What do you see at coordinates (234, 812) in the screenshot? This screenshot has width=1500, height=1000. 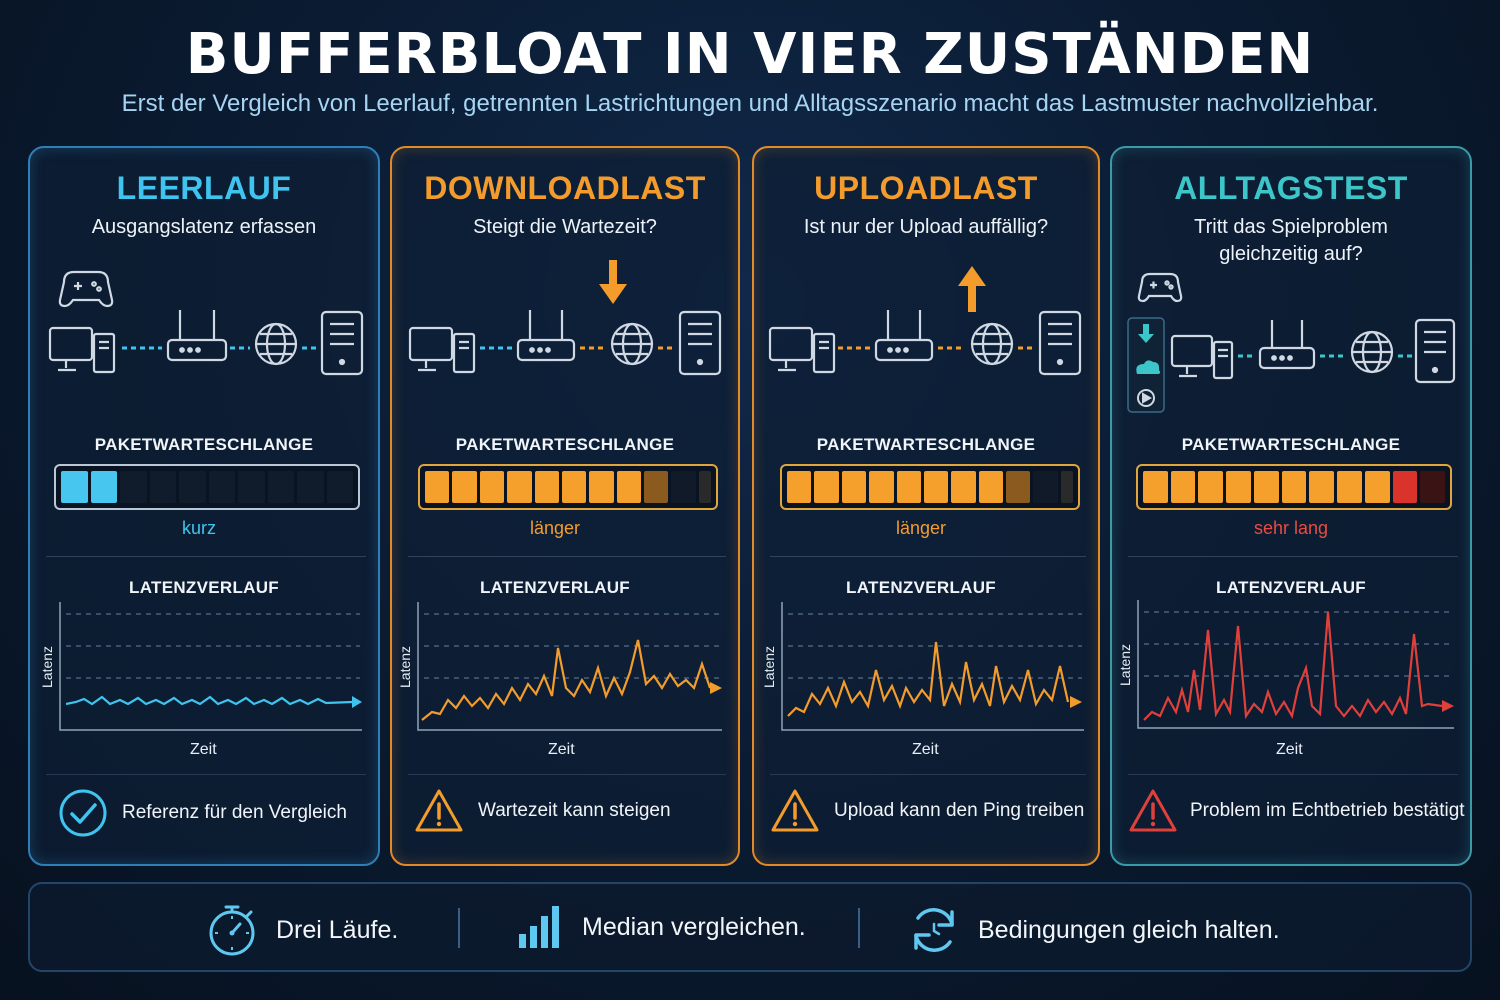 I see `footer-text: Referenz für den Vergleich` at bounding box center [234, 812].